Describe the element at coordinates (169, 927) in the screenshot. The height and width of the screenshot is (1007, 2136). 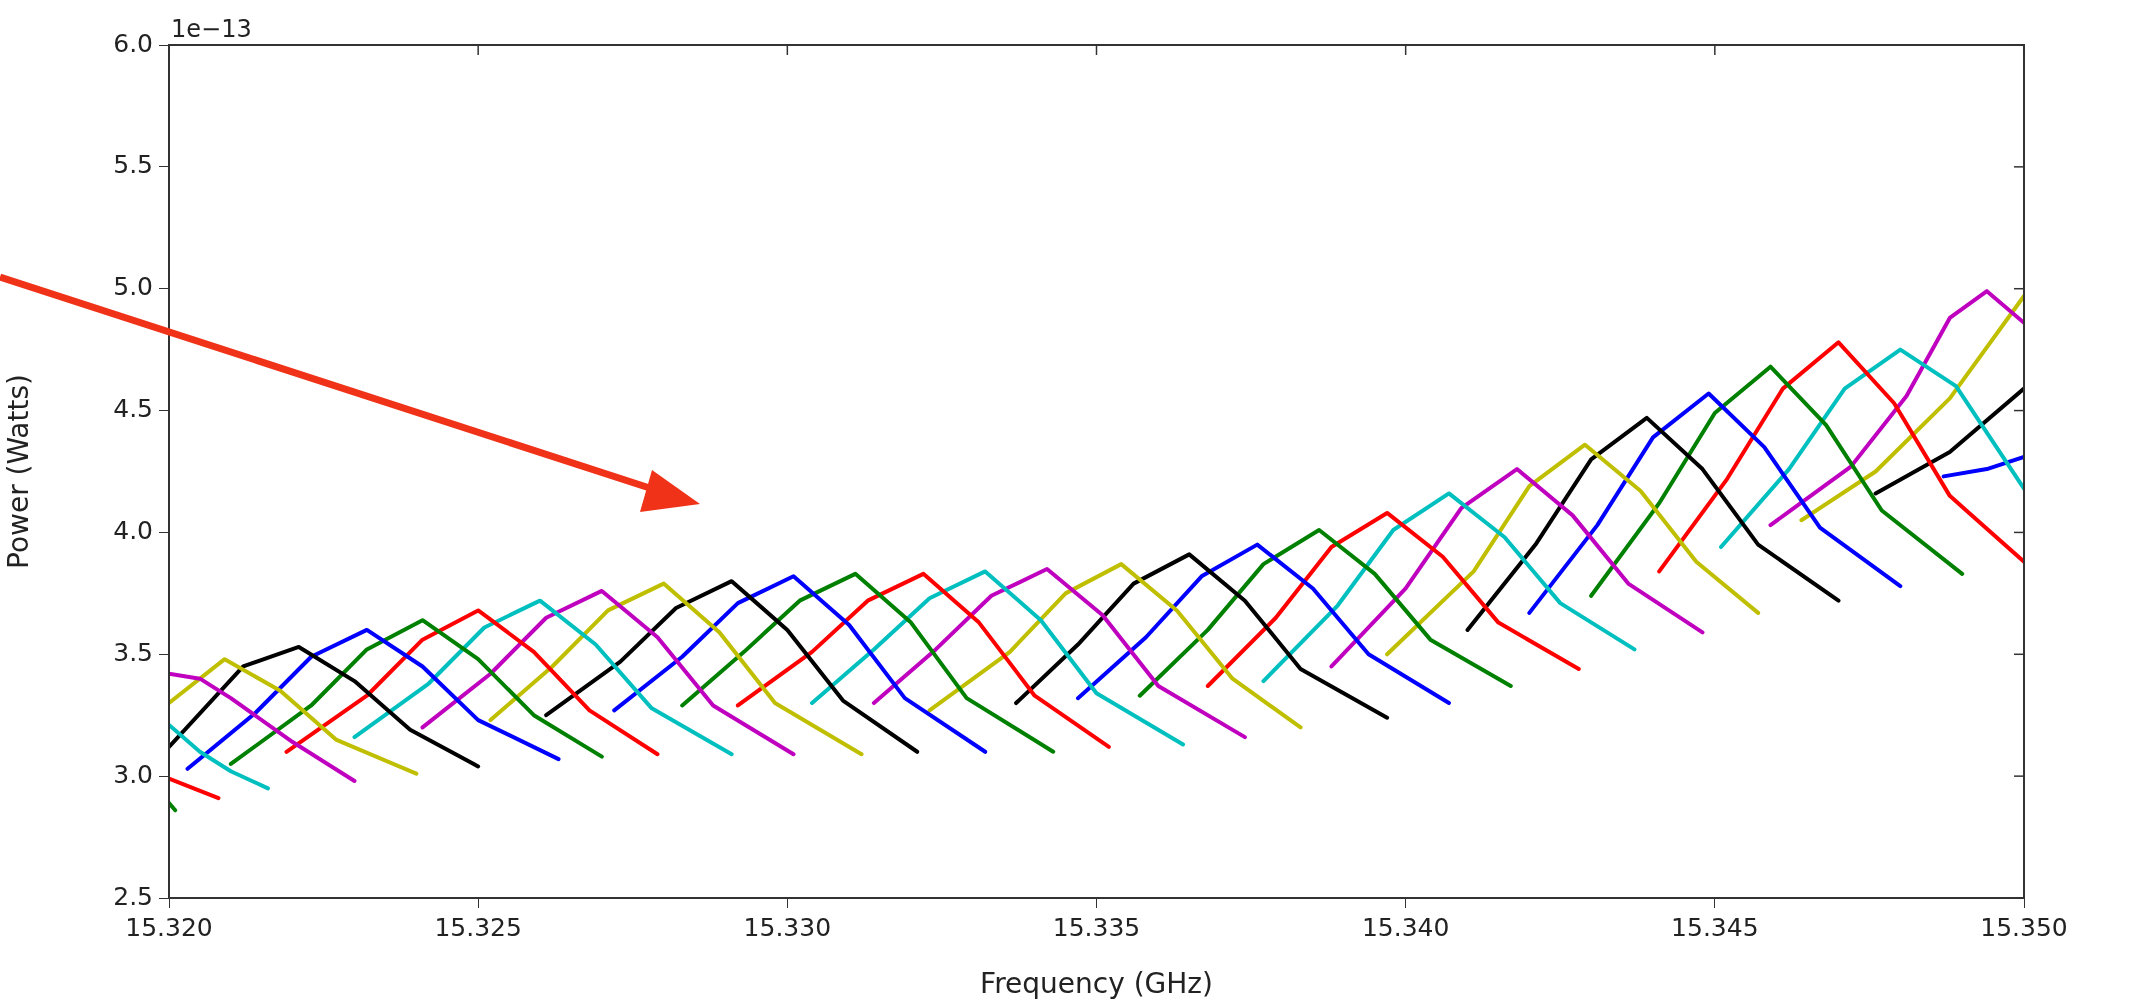
I see `x-tick-label: 15.320` at that location.